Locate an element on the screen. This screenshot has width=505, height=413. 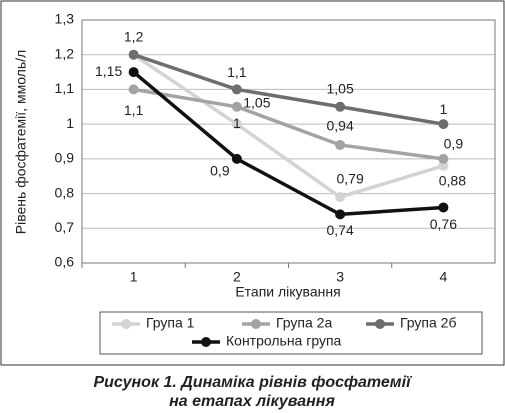
data-label: 0,76 is located at coordinates (443, 224).